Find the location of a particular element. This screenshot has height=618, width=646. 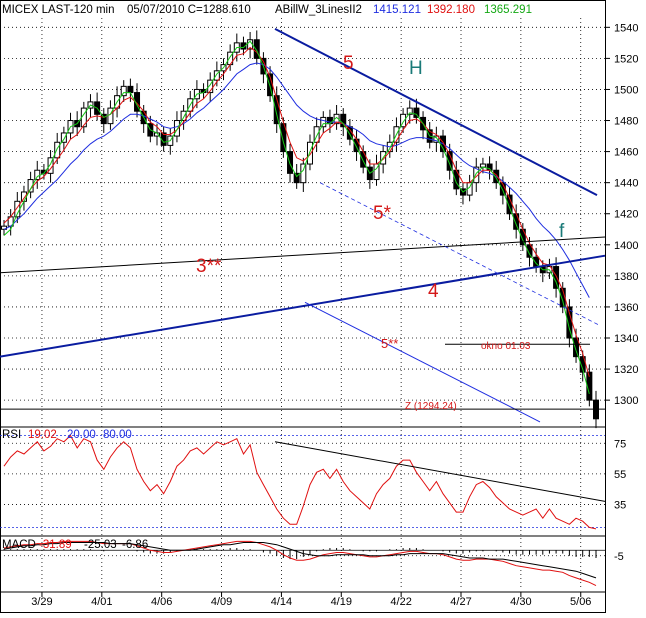

macd-label: MACD is located at coordinates (19, 545).